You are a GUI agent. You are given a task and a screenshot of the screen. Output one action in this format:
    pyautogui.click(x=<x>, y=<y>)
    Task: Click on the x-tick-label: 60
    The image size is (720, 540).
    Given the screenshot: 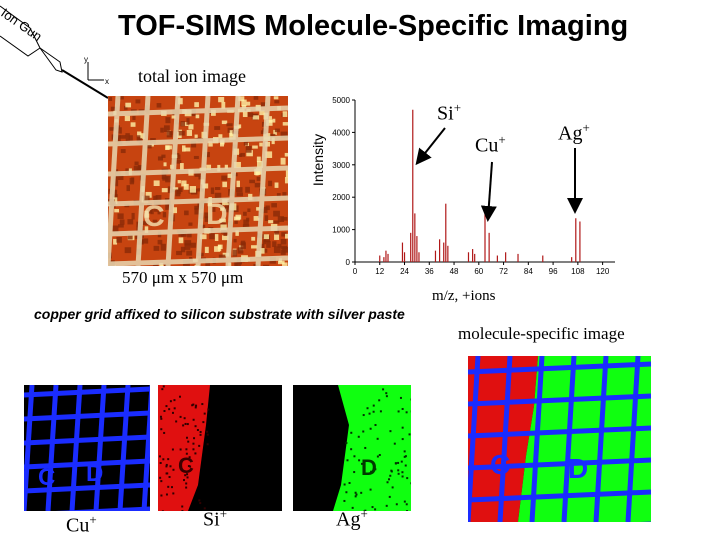 What is the action you would take?
    pyautogui.click(x=478, y=271)
    